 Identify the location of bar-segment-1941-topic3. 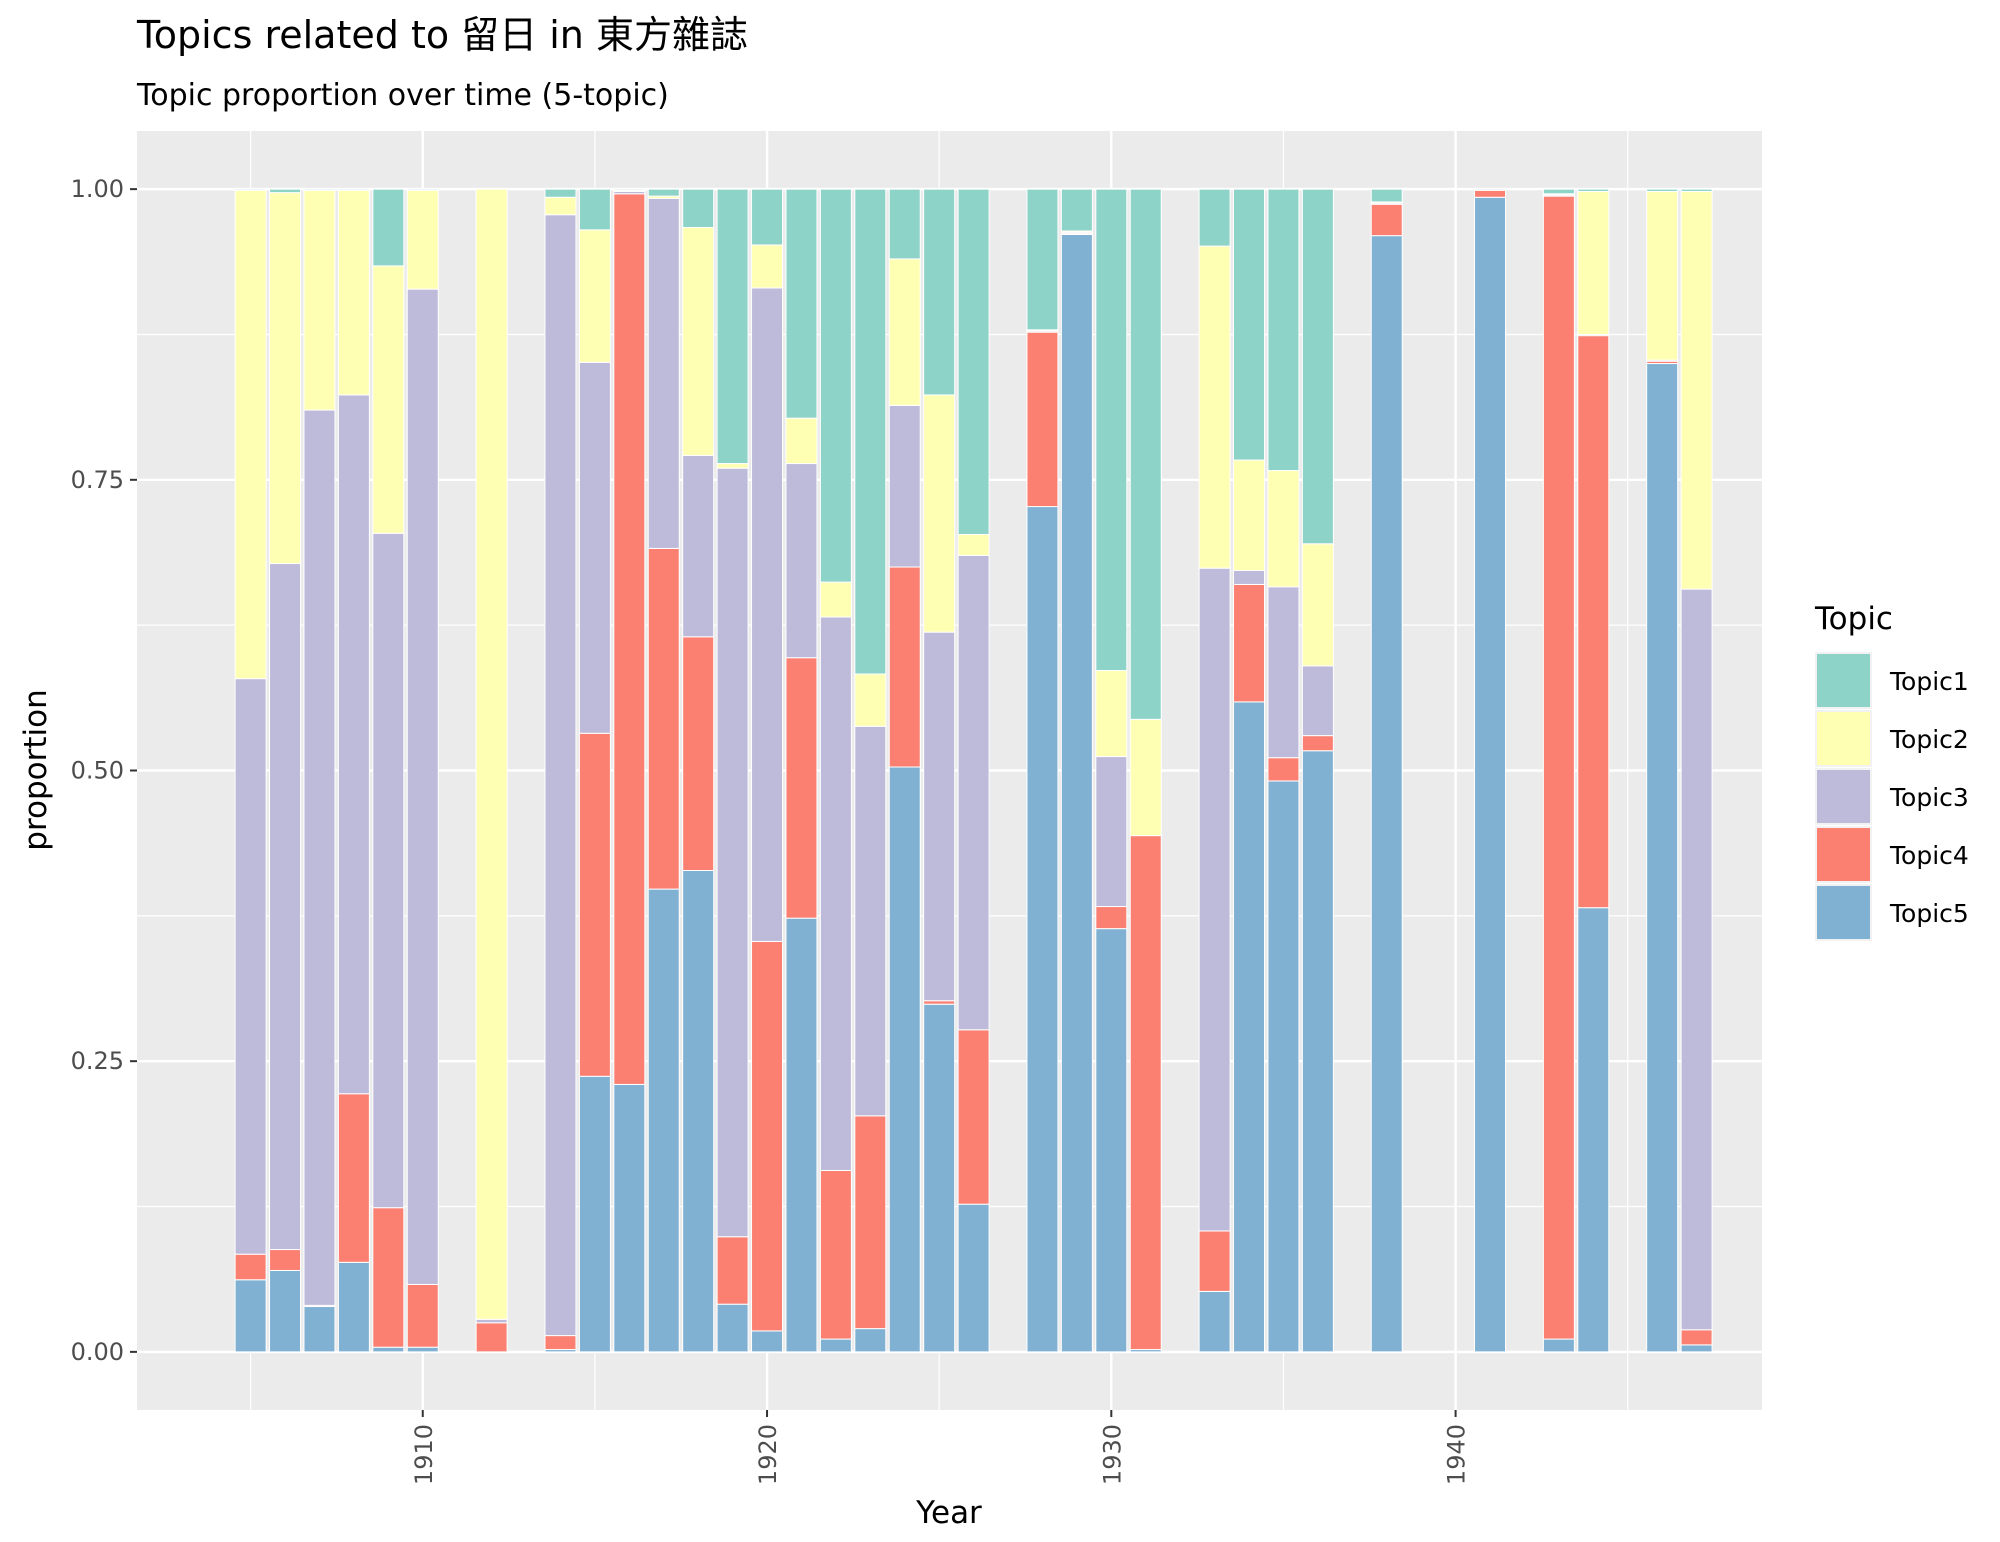
(1490, 189).